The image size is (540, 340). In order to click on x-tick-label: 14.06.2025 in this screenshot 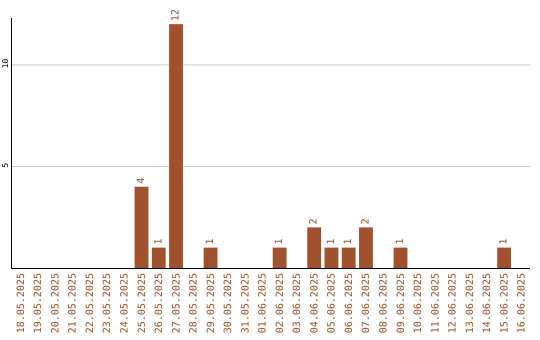, I will do `click(488, 303)`.